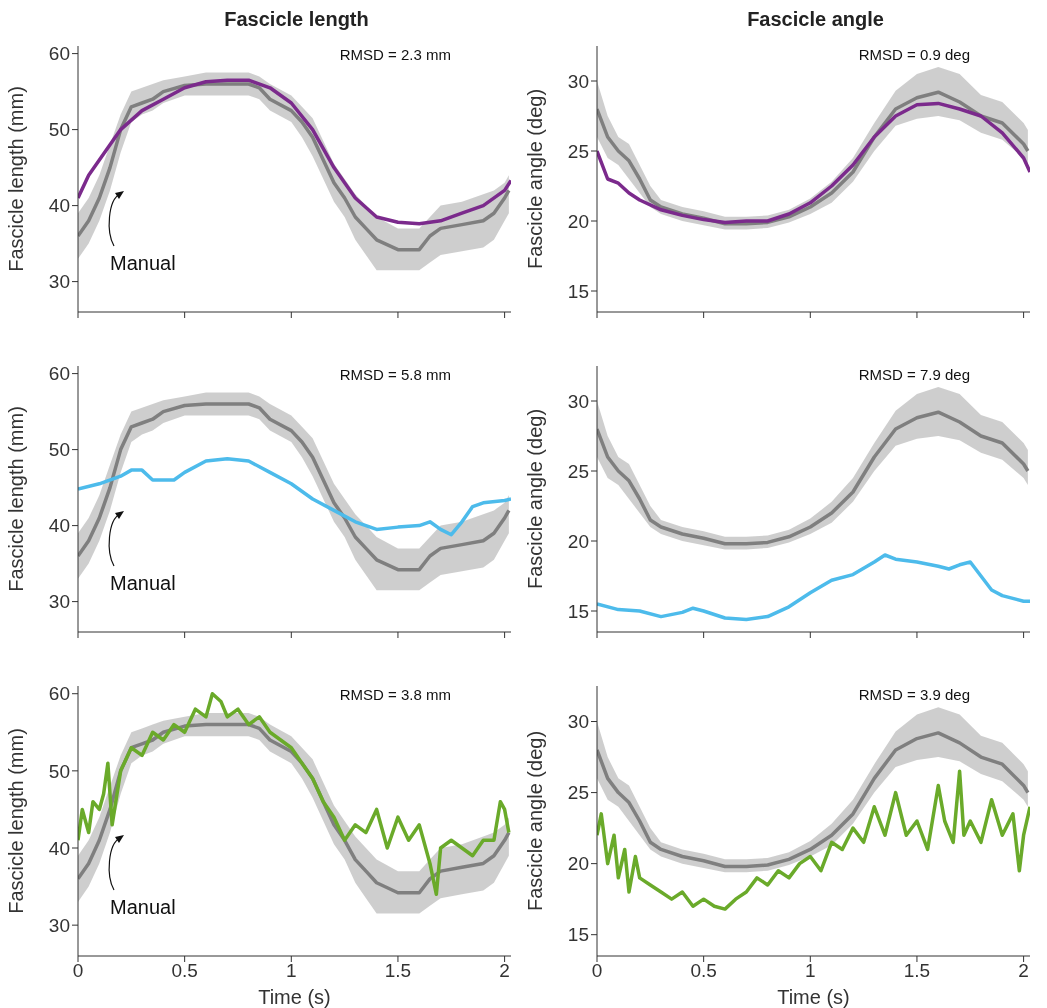 The height and width of the screenshot is (1008, 1047). What do you see at coordinates (914, 694) in the screenshot?
I see `annotation: RMSD = 3.9 deg` at bounding box center [914, 694].